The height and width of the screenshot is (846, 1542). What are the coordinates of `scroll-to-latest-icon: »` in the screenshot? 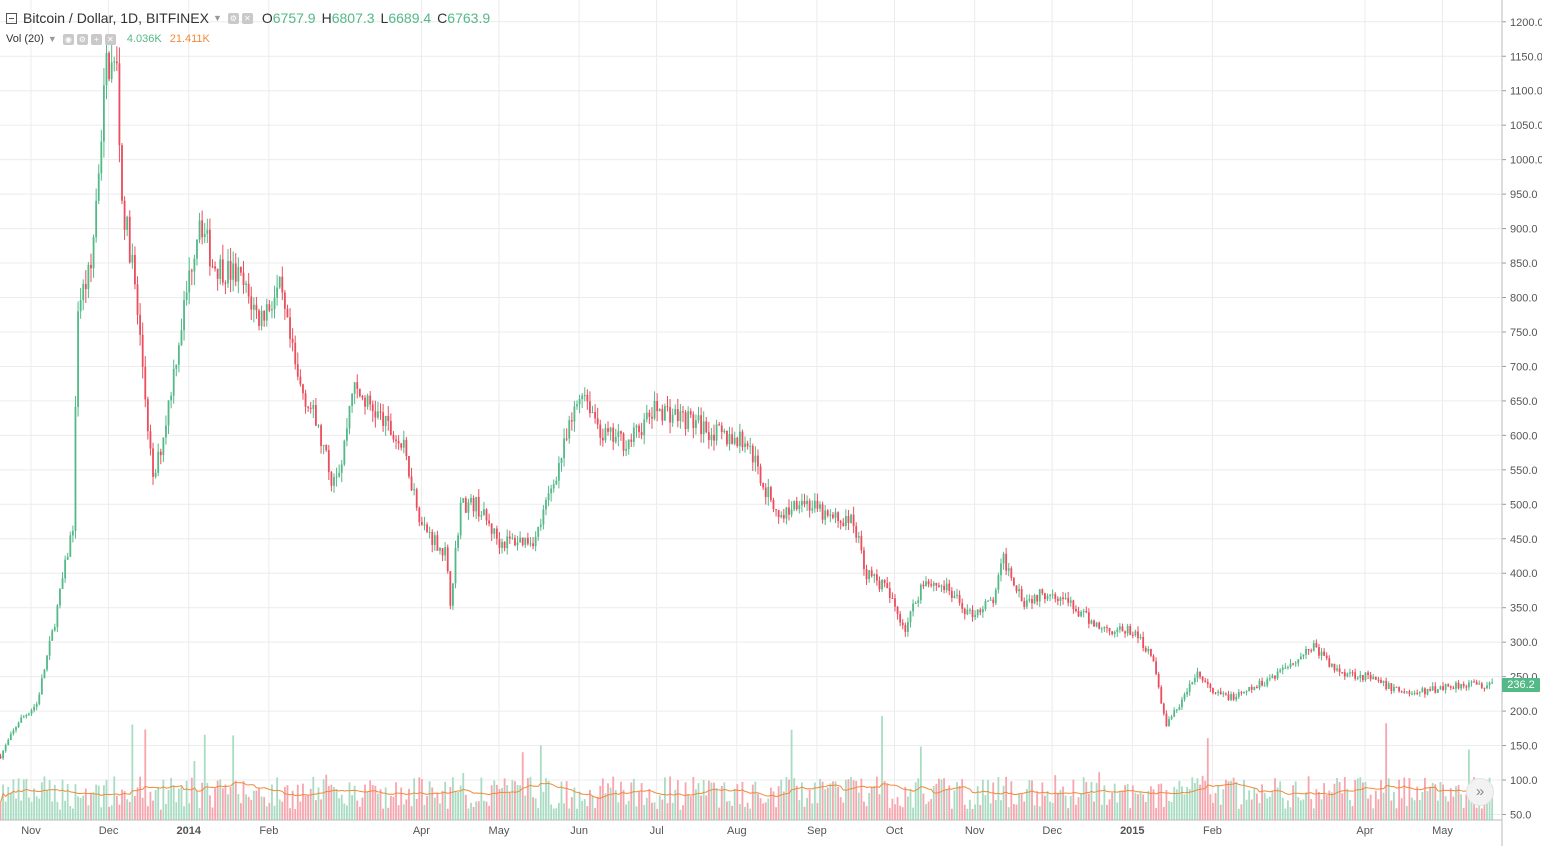 It's located at (1480, 792).